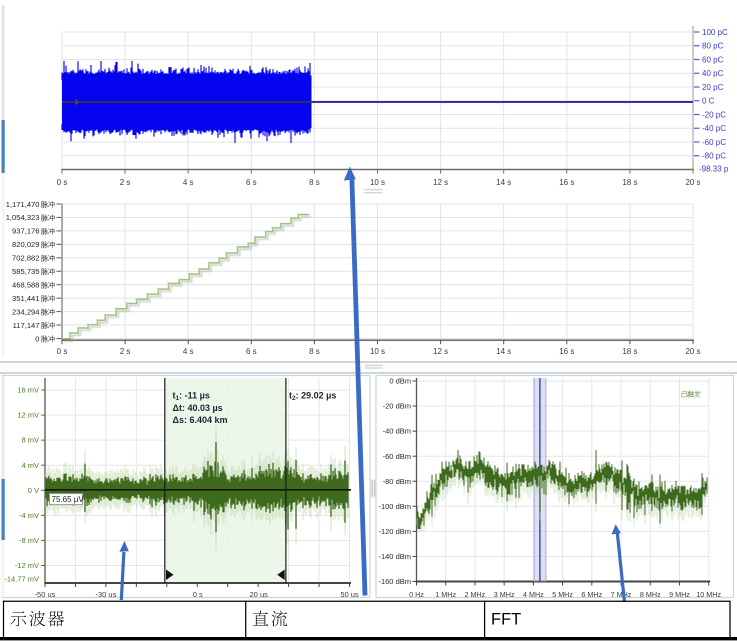 The image size is (737, 641). I want to click on svg-text: -12 mV, so click(27, 565).